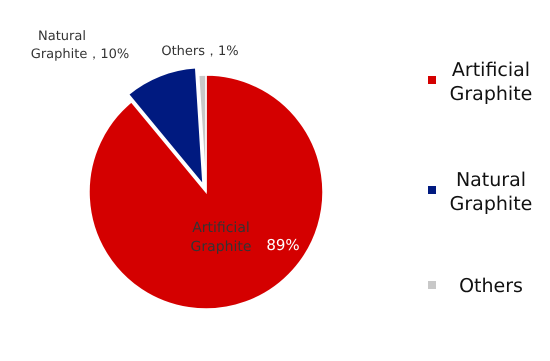  I want to click on category-label: Natural Graphite，10%, so click(80, 45).